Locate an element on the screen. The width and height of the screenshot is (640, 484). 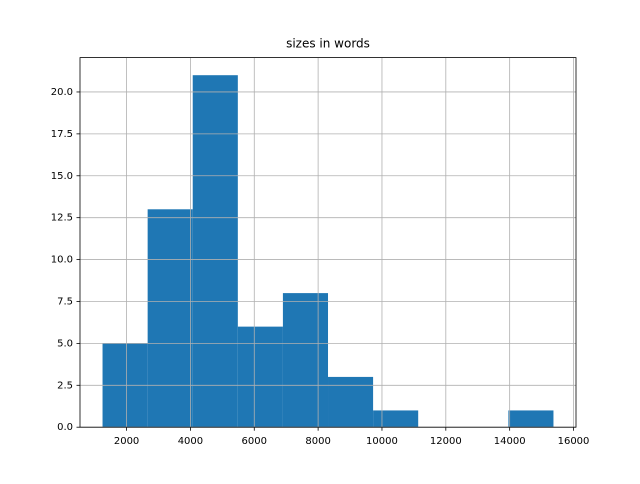
y-tick-label: 17.5 is located at coordinates (62, 134).